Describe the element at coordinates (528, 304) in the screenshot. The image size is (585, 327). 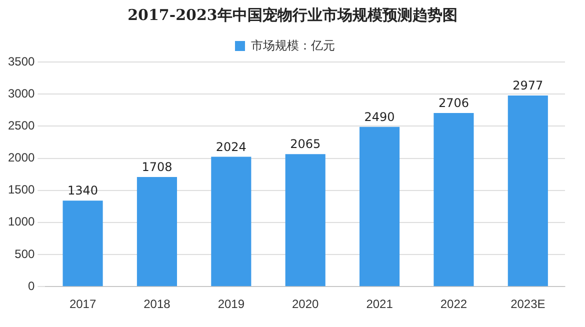
I see `x-tick-label: 2023E` at that location.